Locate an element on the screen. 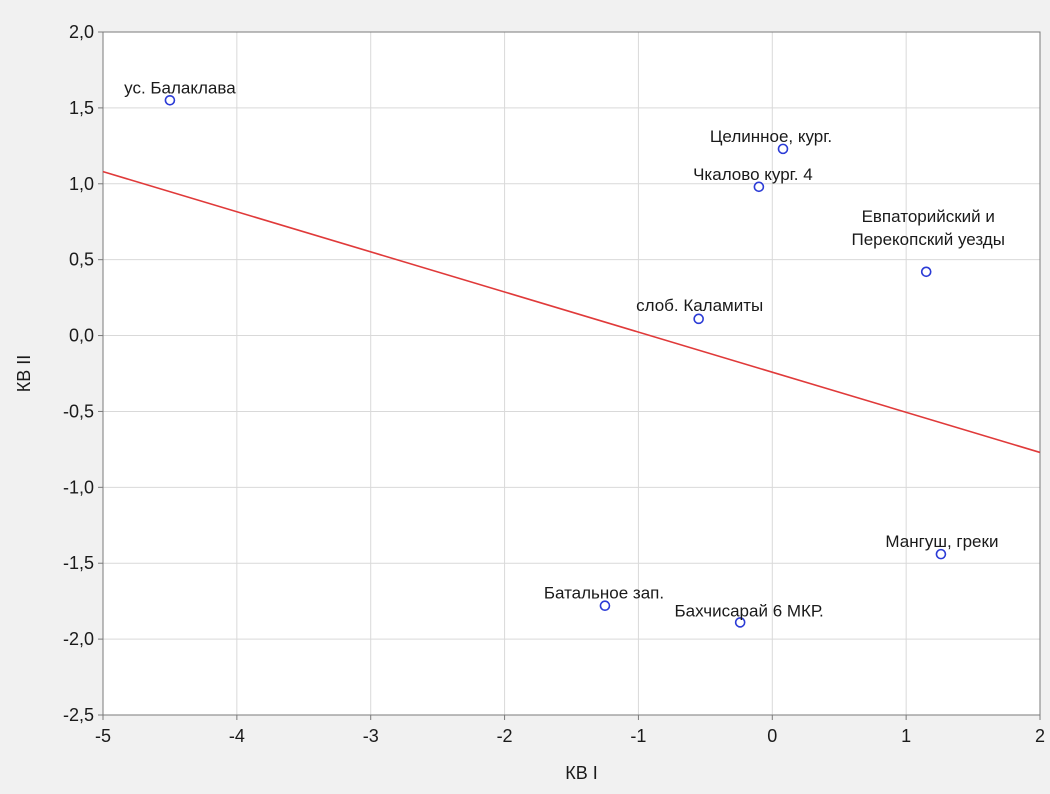 This screenshot has width=1050, height=794. point-label: Целинное, кург. is located at coordinates (771, 136).